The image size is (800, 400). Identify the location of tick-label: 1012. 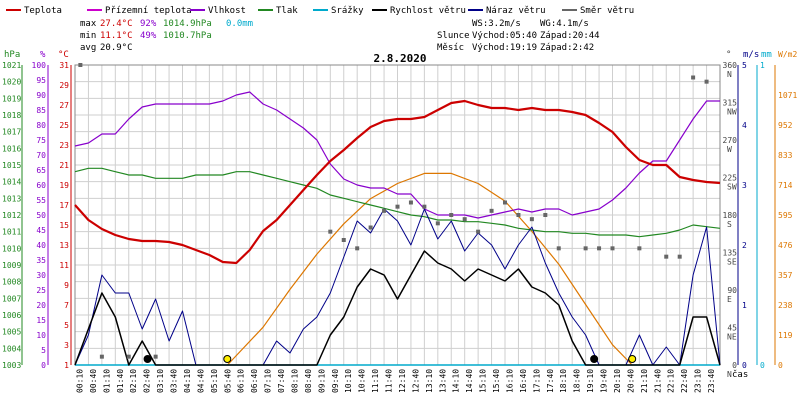
(11, 215).